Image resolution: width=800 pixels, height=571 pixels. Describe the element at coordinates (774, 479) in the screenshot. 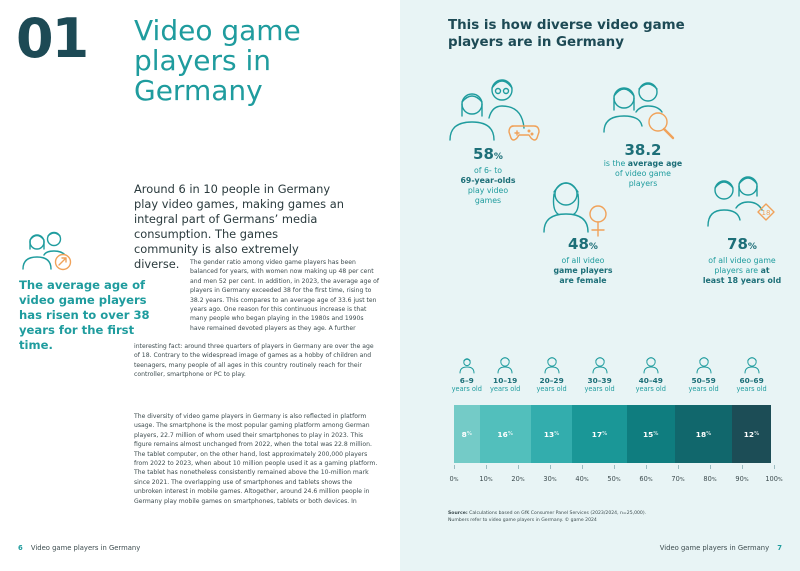

I see `x-axis-tick-label: 100%` at that location.